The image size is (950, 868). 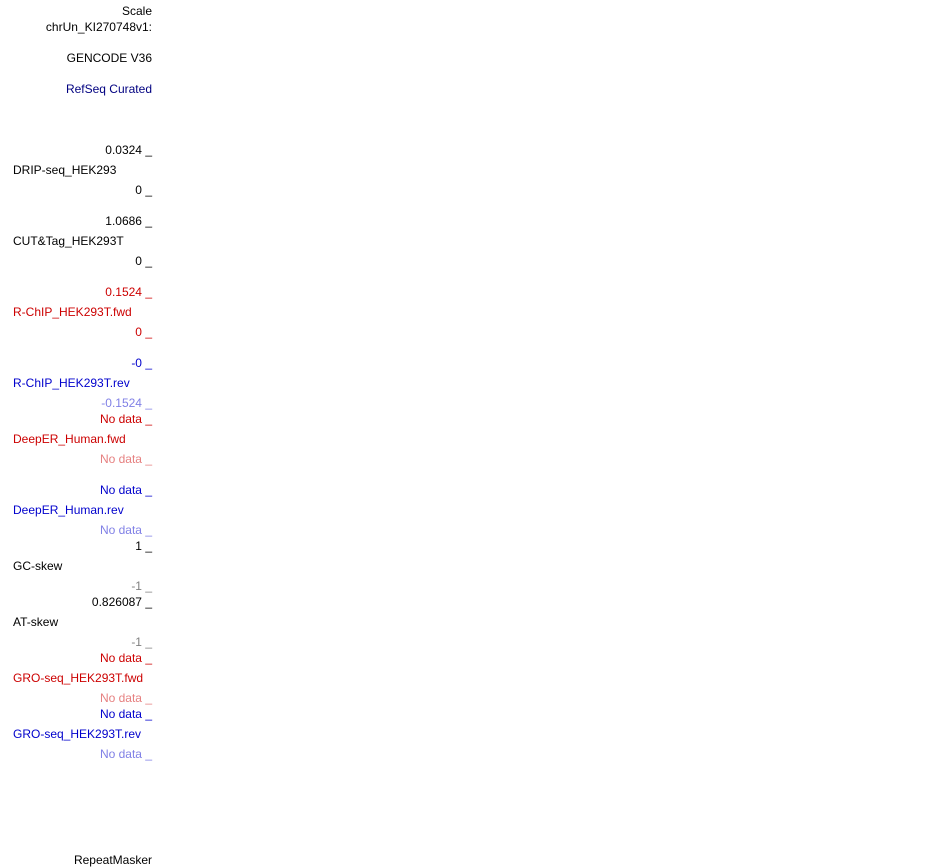 I want to click on track-label-repeatmasker: RepeatMasker, so click(x=112, y=860).